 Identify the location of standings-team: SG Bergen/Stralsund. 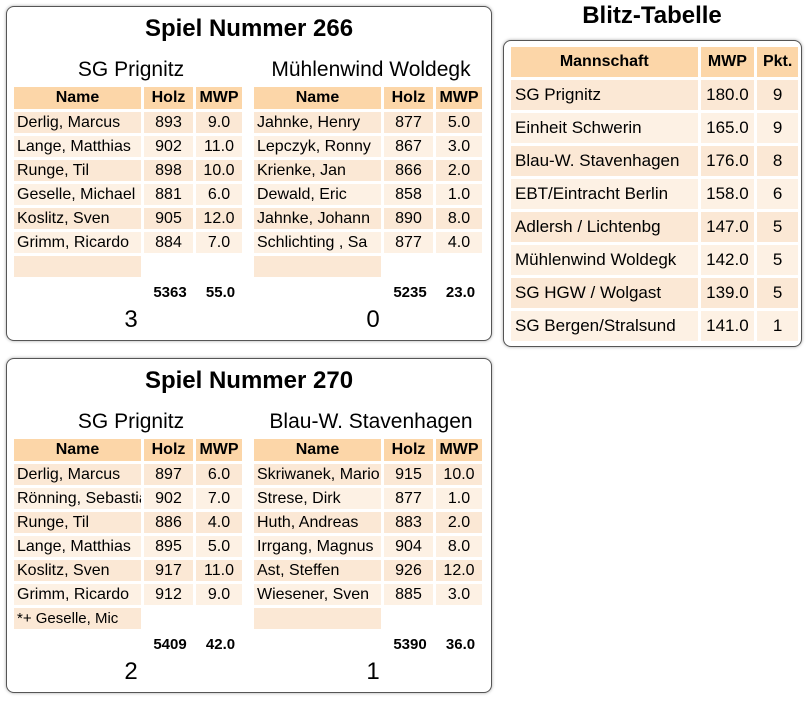
(604, 326).